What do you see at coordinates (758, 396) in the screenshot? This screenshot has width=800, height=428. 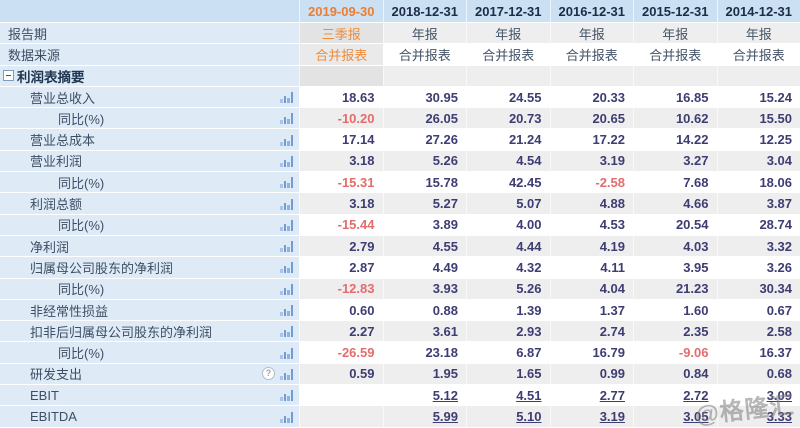 I see `value-cell: 3.09` at bounding box center [758, 396].